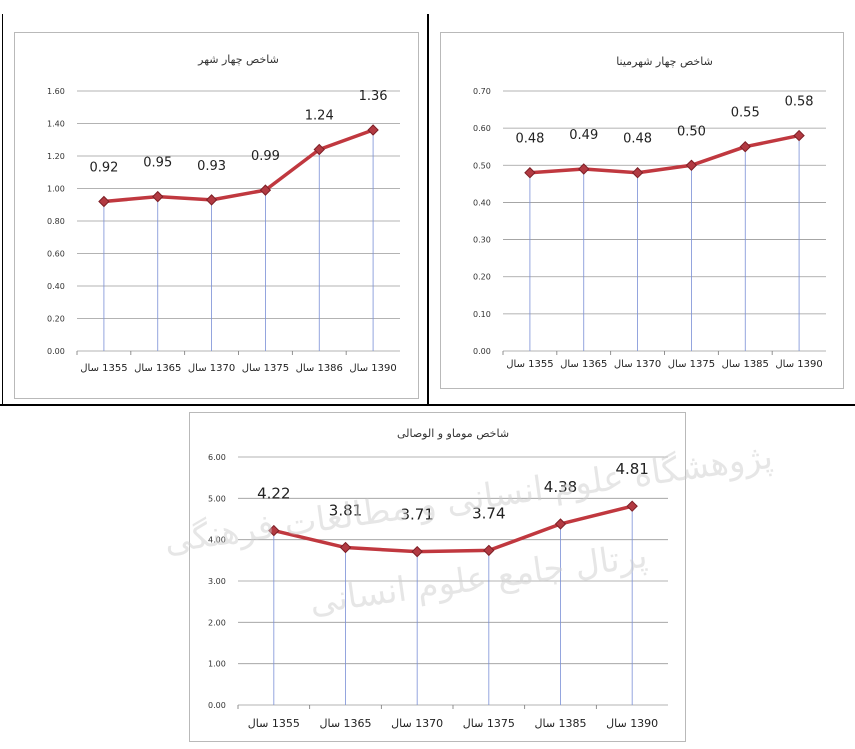  Describe the element at coordinates (157, 163) in the screenshot. I see `data-label: 0.95` at that location.